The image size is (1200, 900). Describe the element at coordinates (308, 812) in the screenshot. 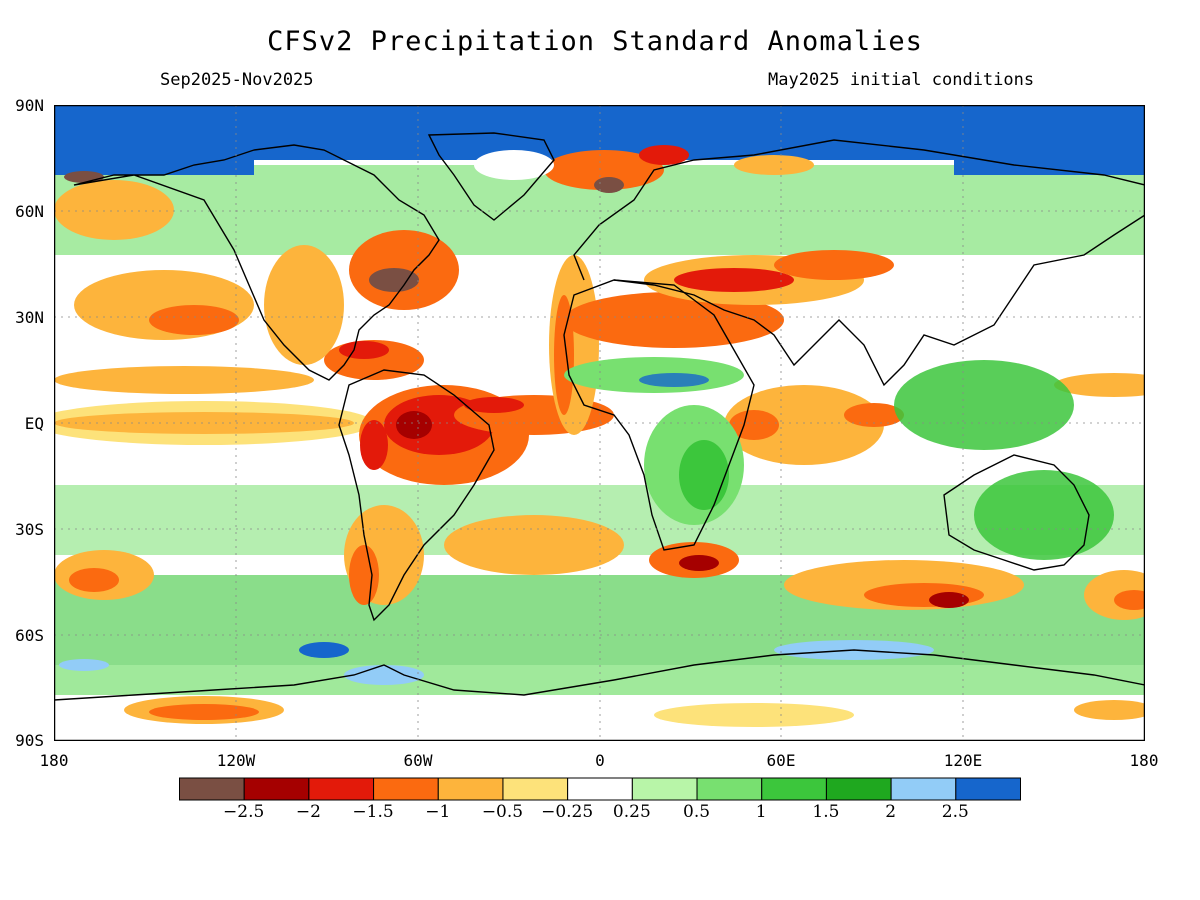

I see `legend-label: −2` at that location.